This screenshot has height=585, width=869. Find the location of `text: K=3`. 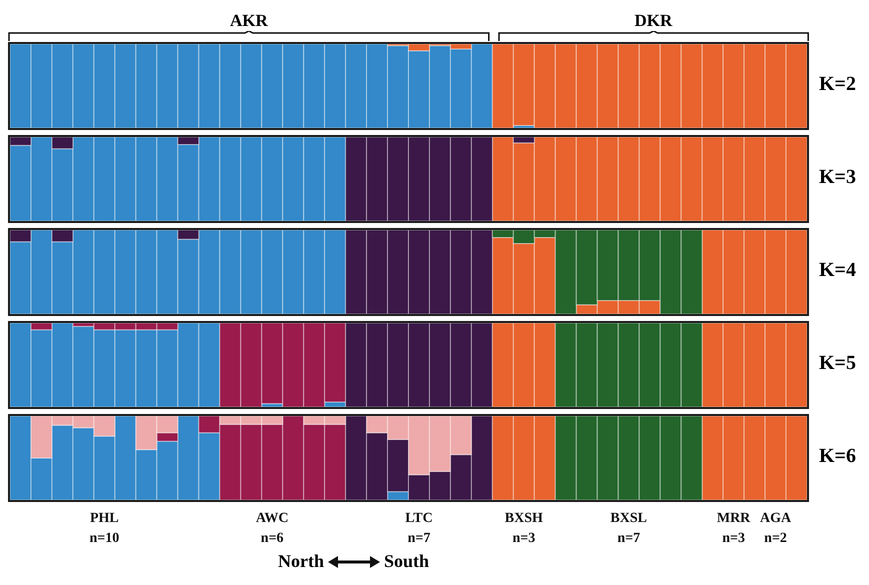

text: K=3 is located at coordinates (837, 177).